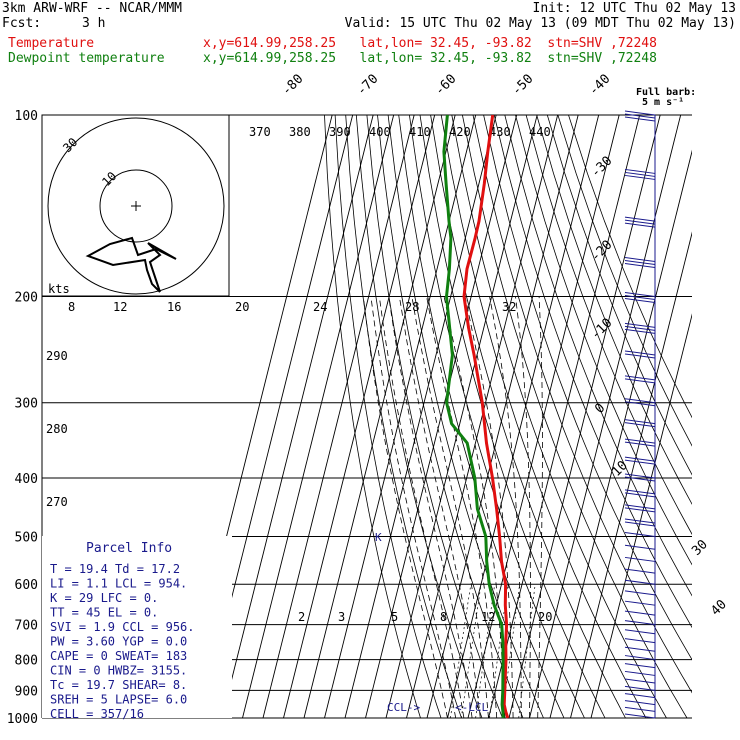 The image size is (740, 740). What do you see at coordinates (509, 307) in the screenshot?
I see `mixing-ratio-label: 32` at bounding box center [509, 307].